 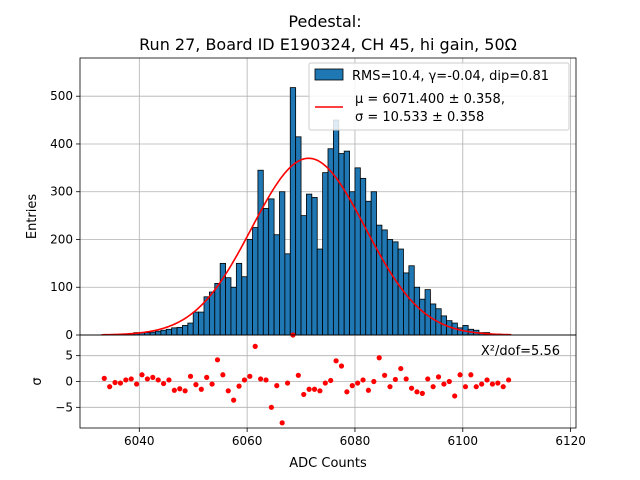 I want to click on y-tick-label: 500, so click(x=61, y=96).